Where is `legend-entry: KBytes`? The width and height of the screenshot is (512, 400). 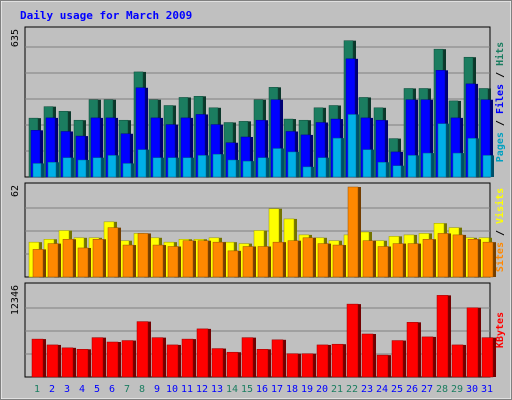 legend-entry: KBytes is located at coordinates (500, 330).